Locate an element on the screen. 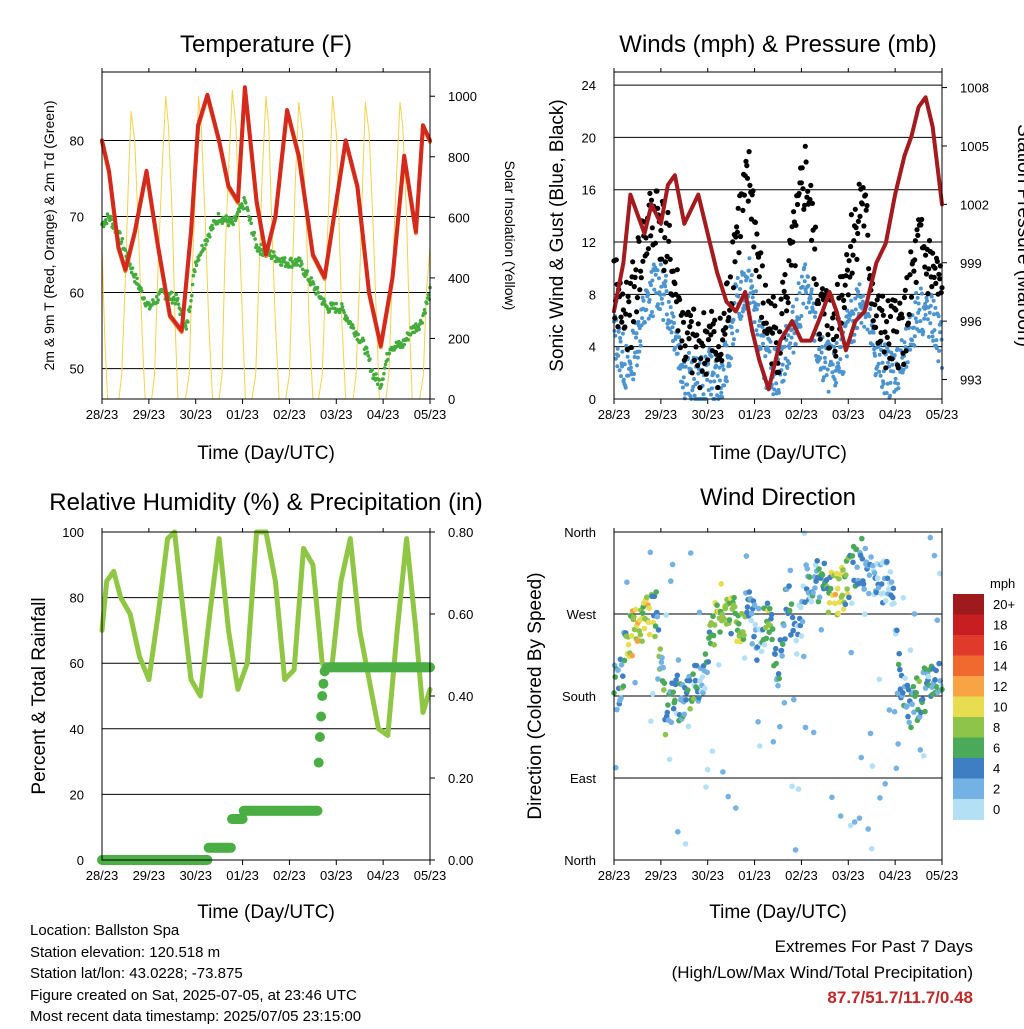 The width and height of the screenshot is (1024, 1029). gust-points is located at coordinates (778, 267).